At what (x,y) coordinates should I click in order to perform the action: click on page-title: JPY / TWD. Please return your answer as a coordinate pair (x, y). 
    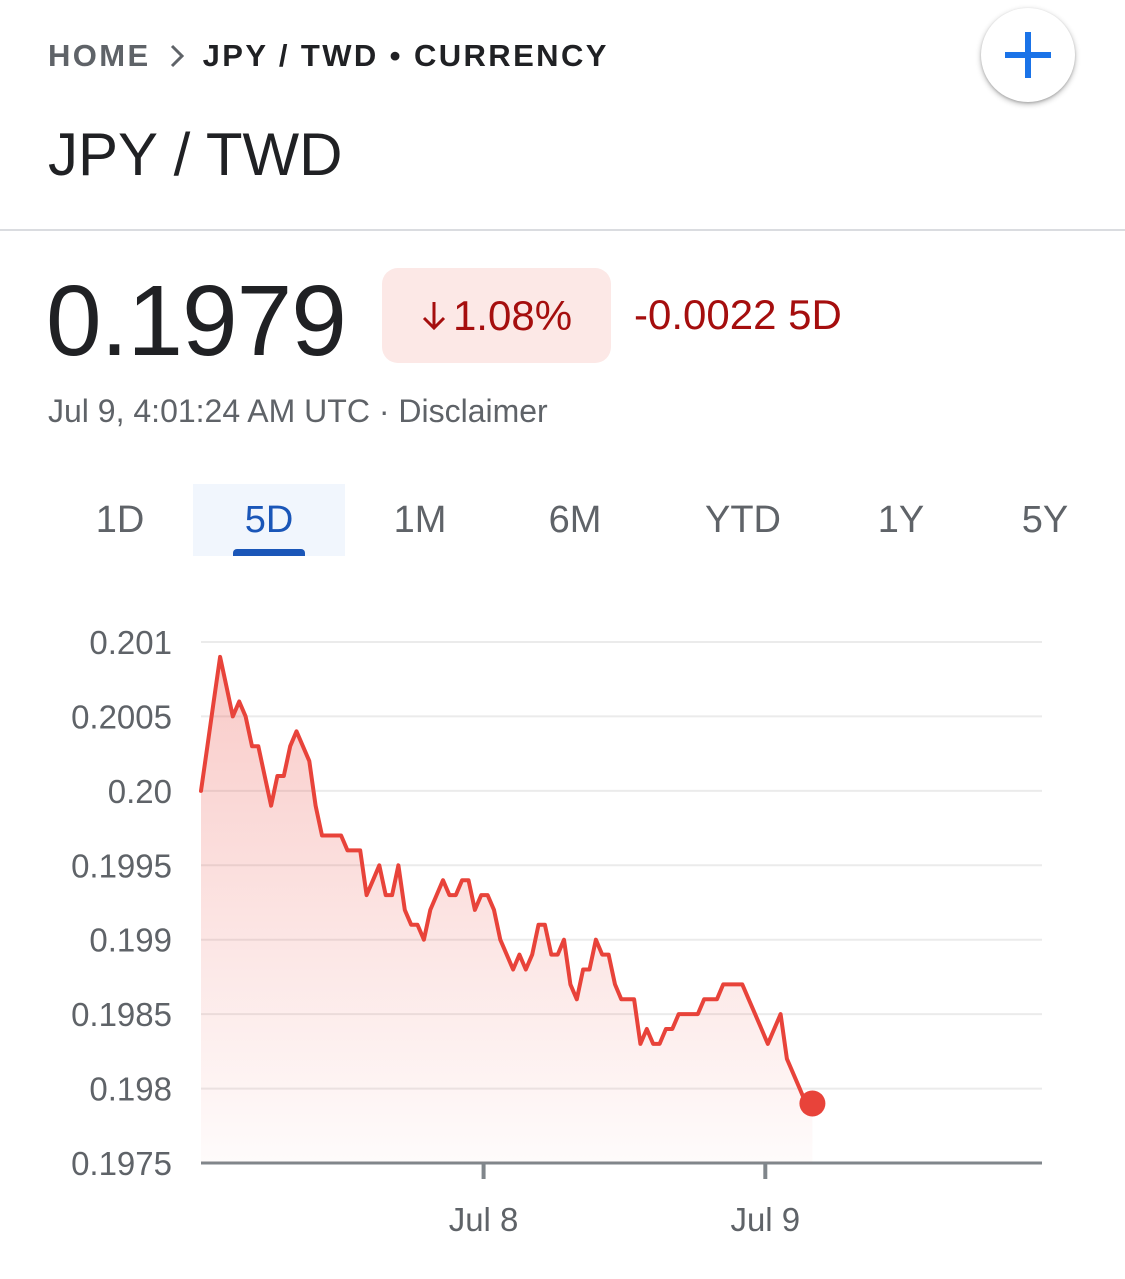
    Looking at the image, I should click on (195, 154).